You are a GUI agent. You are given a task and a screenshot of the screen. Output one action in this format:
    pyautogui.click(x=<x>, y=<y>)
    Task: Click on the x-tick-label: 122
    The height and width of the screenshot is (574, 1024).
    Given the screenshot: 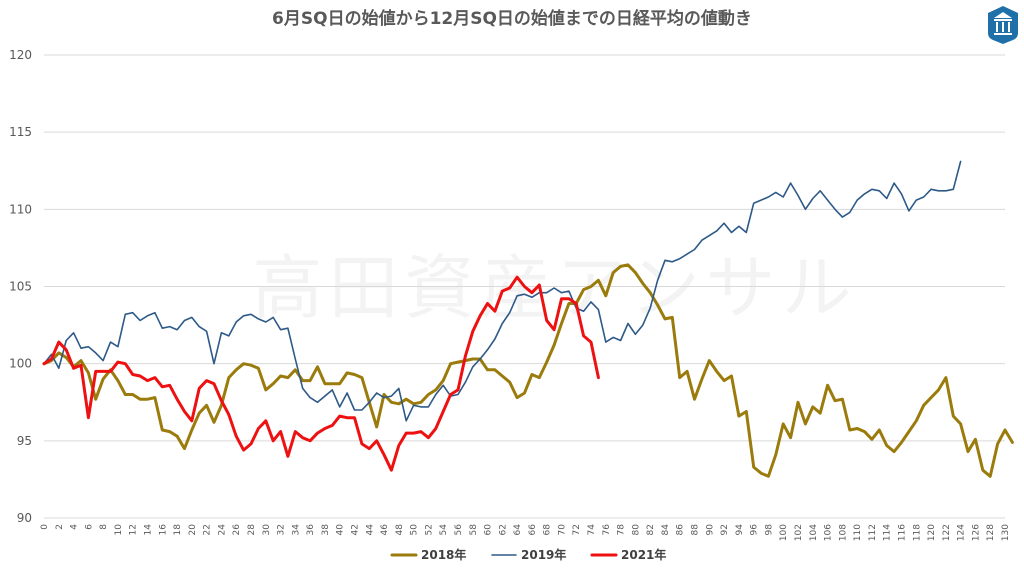 What is the action you would take?
    pyautogui.click(x=947, y=532)
    